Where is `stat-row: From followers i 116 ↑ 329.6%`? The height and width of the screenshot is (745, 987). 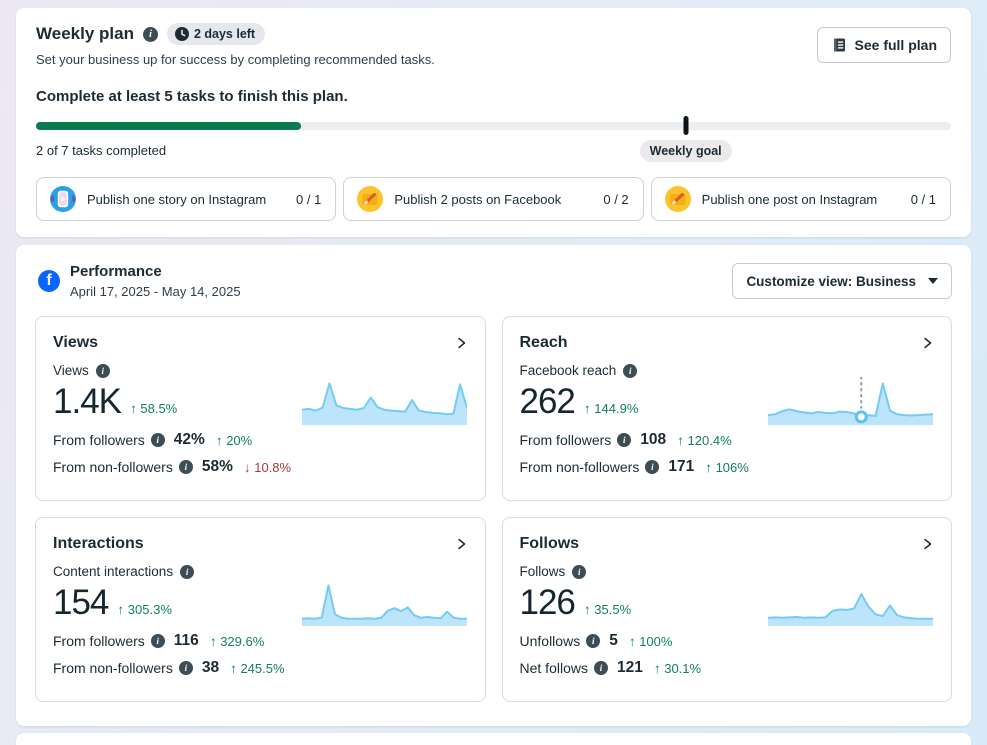
stat-row: From followers i 116 ↑ 329.6% is located at coordinates (260, 641).